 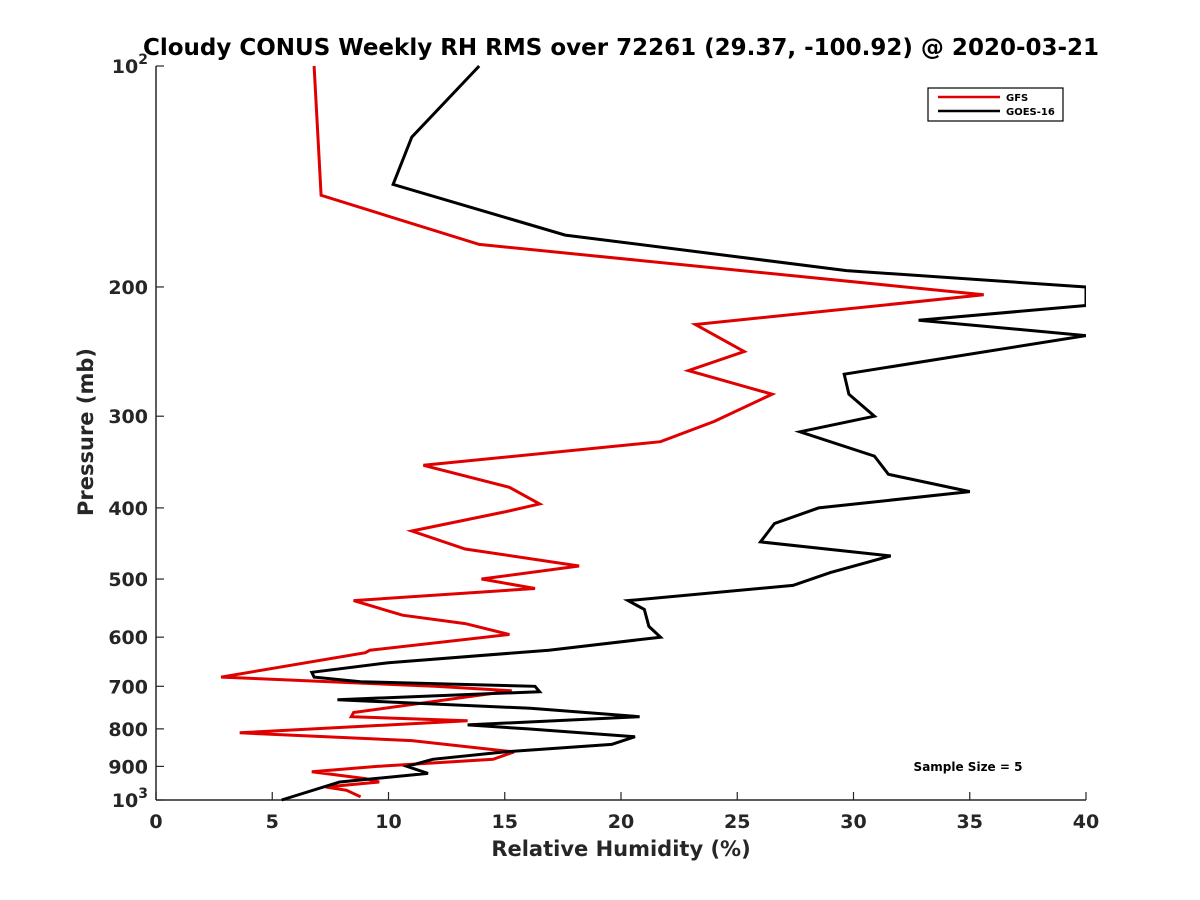 What do you see at coordinates (970, 822) in the screenshot?
I see `x-tick-label: 35` at bounding box center [970, 822].